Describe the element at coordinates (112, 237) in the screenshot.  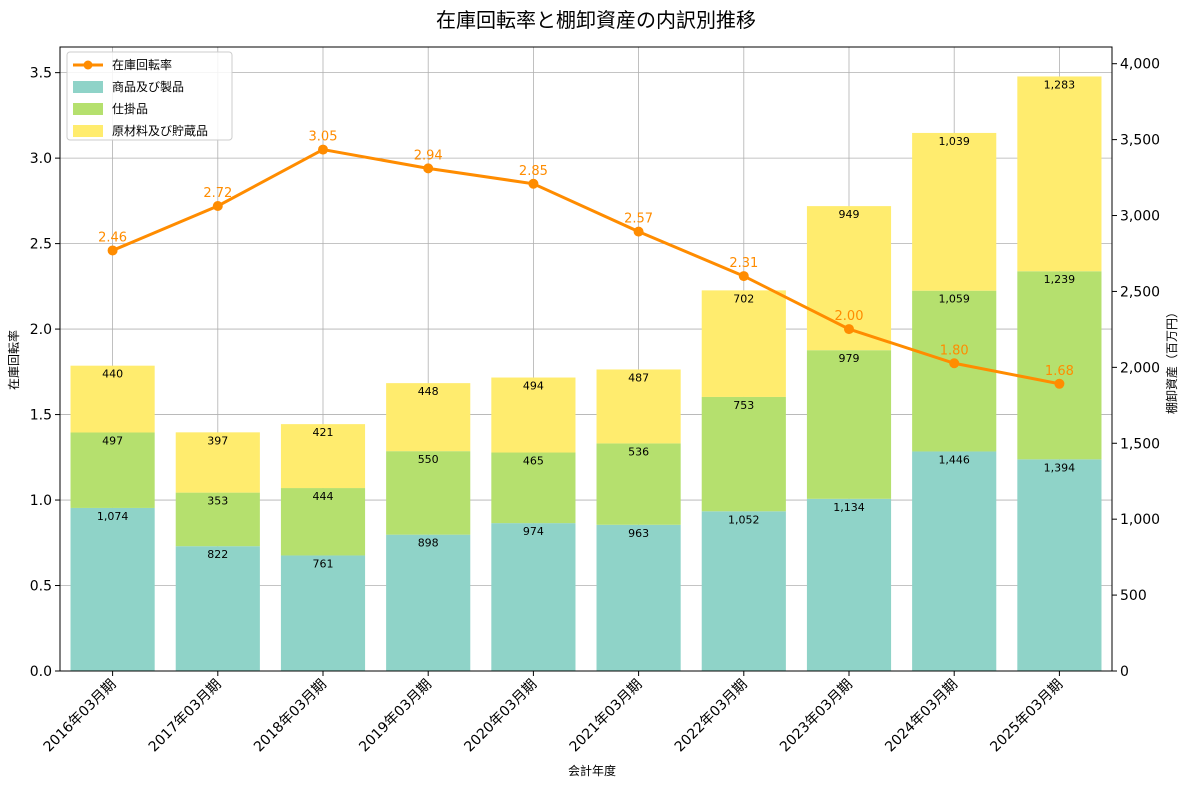
I see `turnover-label: 2.46` at that location.